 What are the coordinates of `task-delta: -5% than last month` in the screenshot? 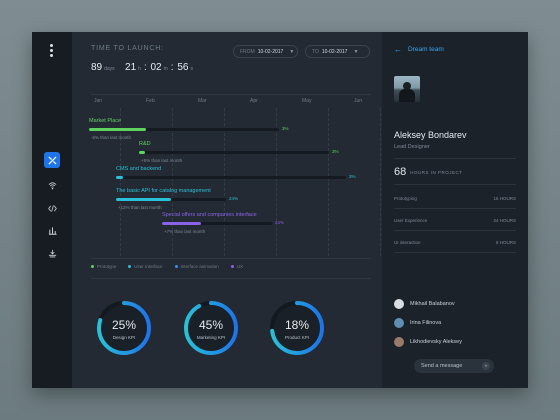 It's located at (111, 137).